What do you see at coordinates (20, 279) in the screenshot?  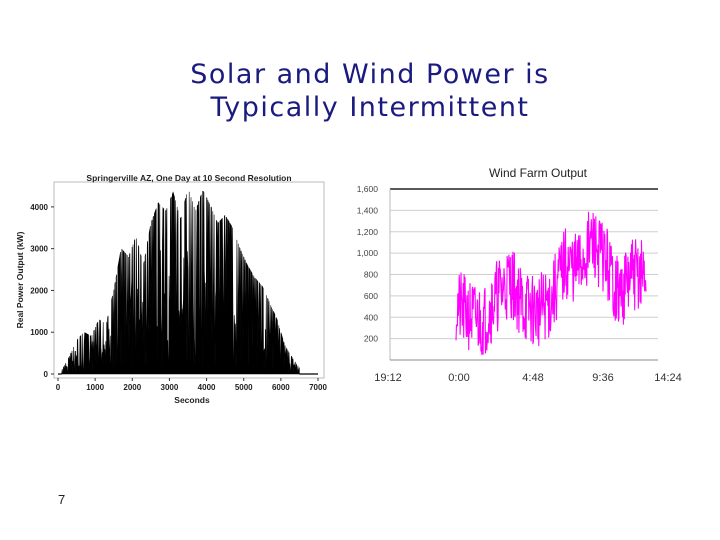 I see `solar-y-axis-label: Real Power Output (kW)` at bounding box center [20, 279].